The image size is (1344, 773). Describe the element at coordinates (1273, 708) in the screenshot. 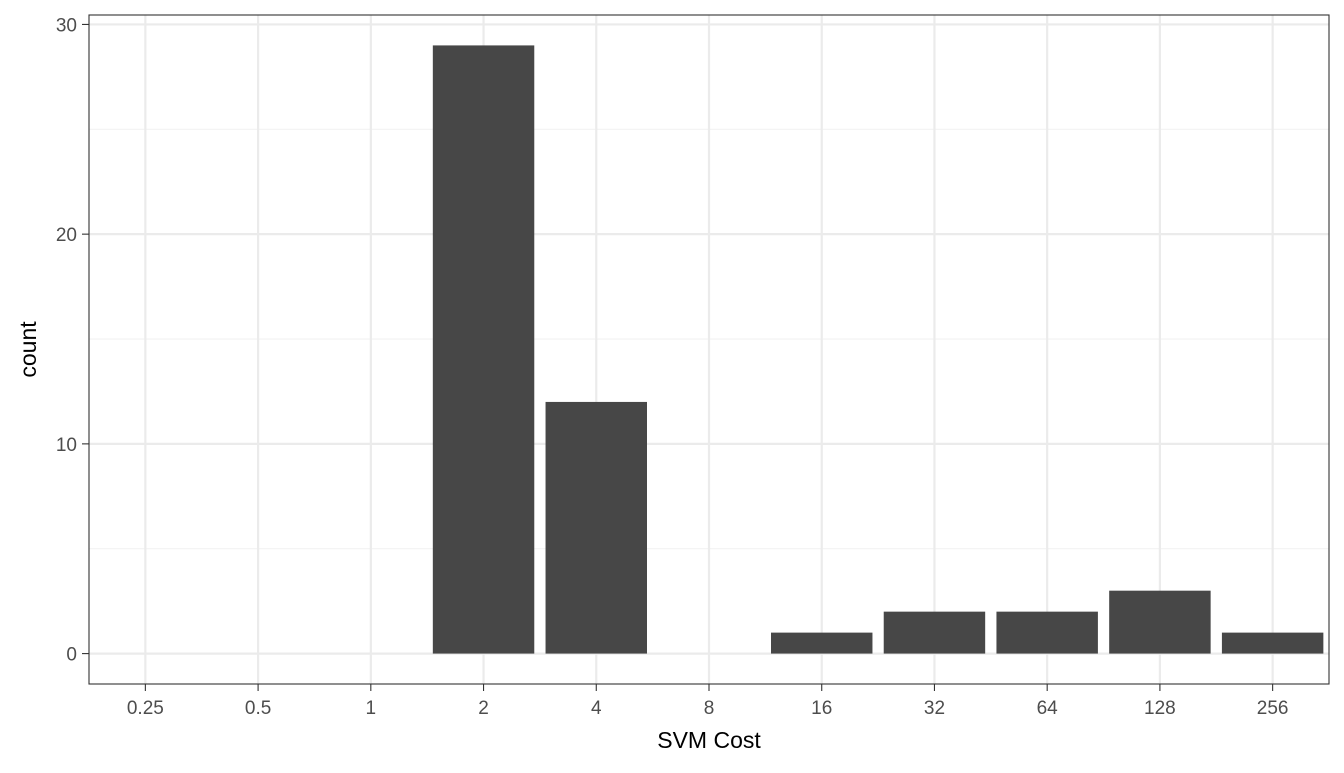

I see `x-tick-label: 256` at that location.